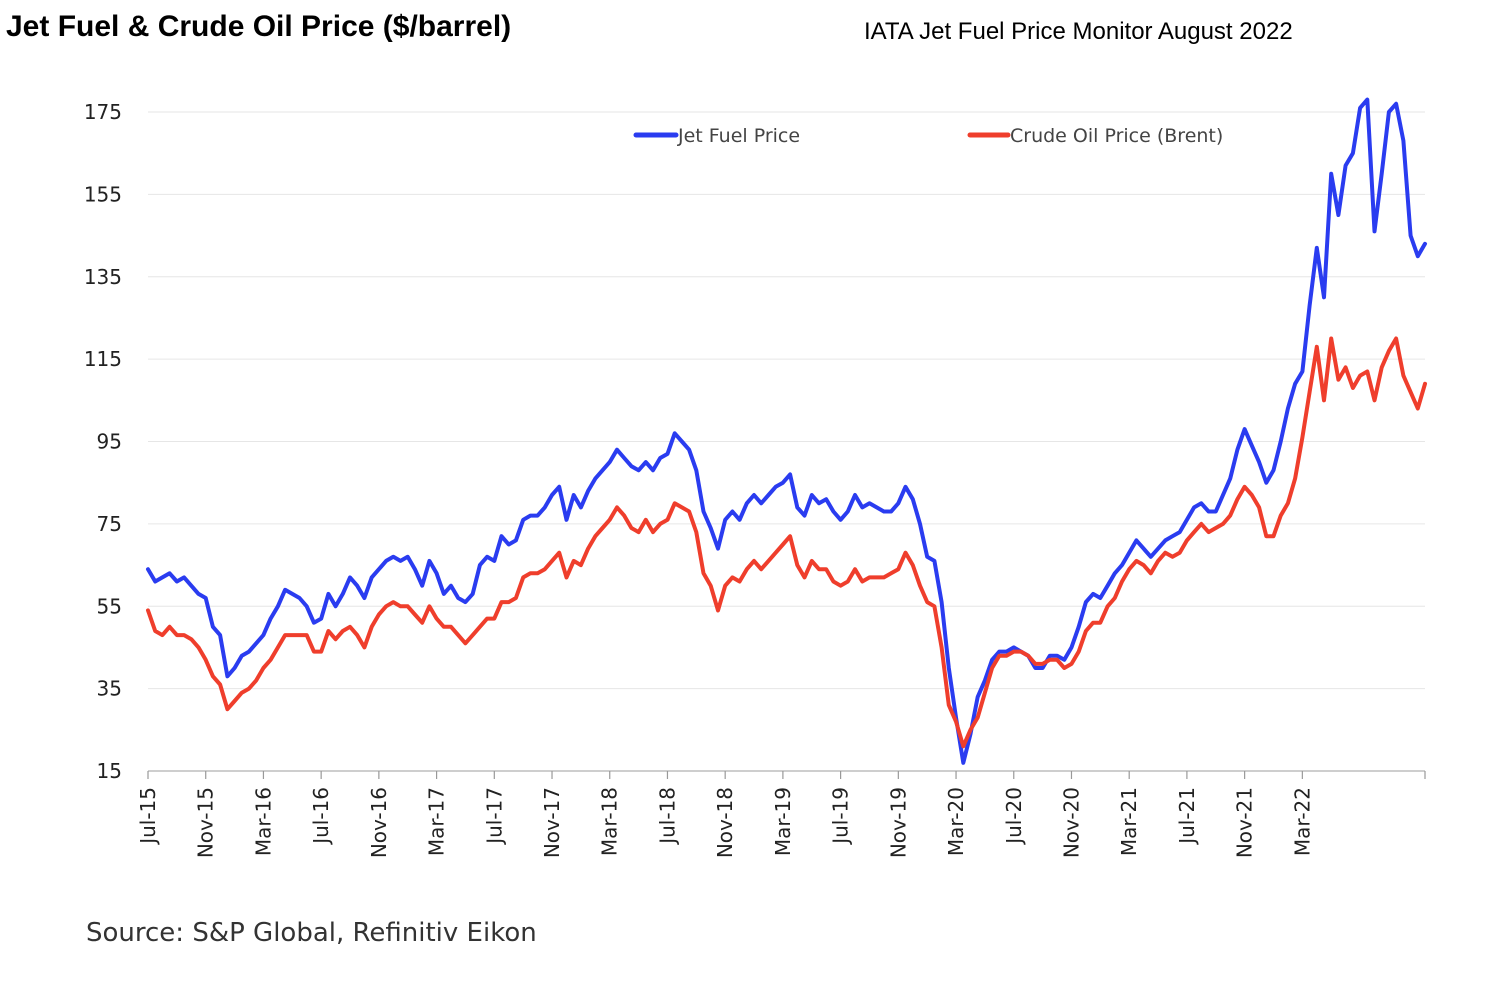  What do you see at coordinates (259, 26) in the screenshot?
I see `chart-title: Jet Fuel & Crude Oil Price ($/barrel)` at bounding box center [259, 26].